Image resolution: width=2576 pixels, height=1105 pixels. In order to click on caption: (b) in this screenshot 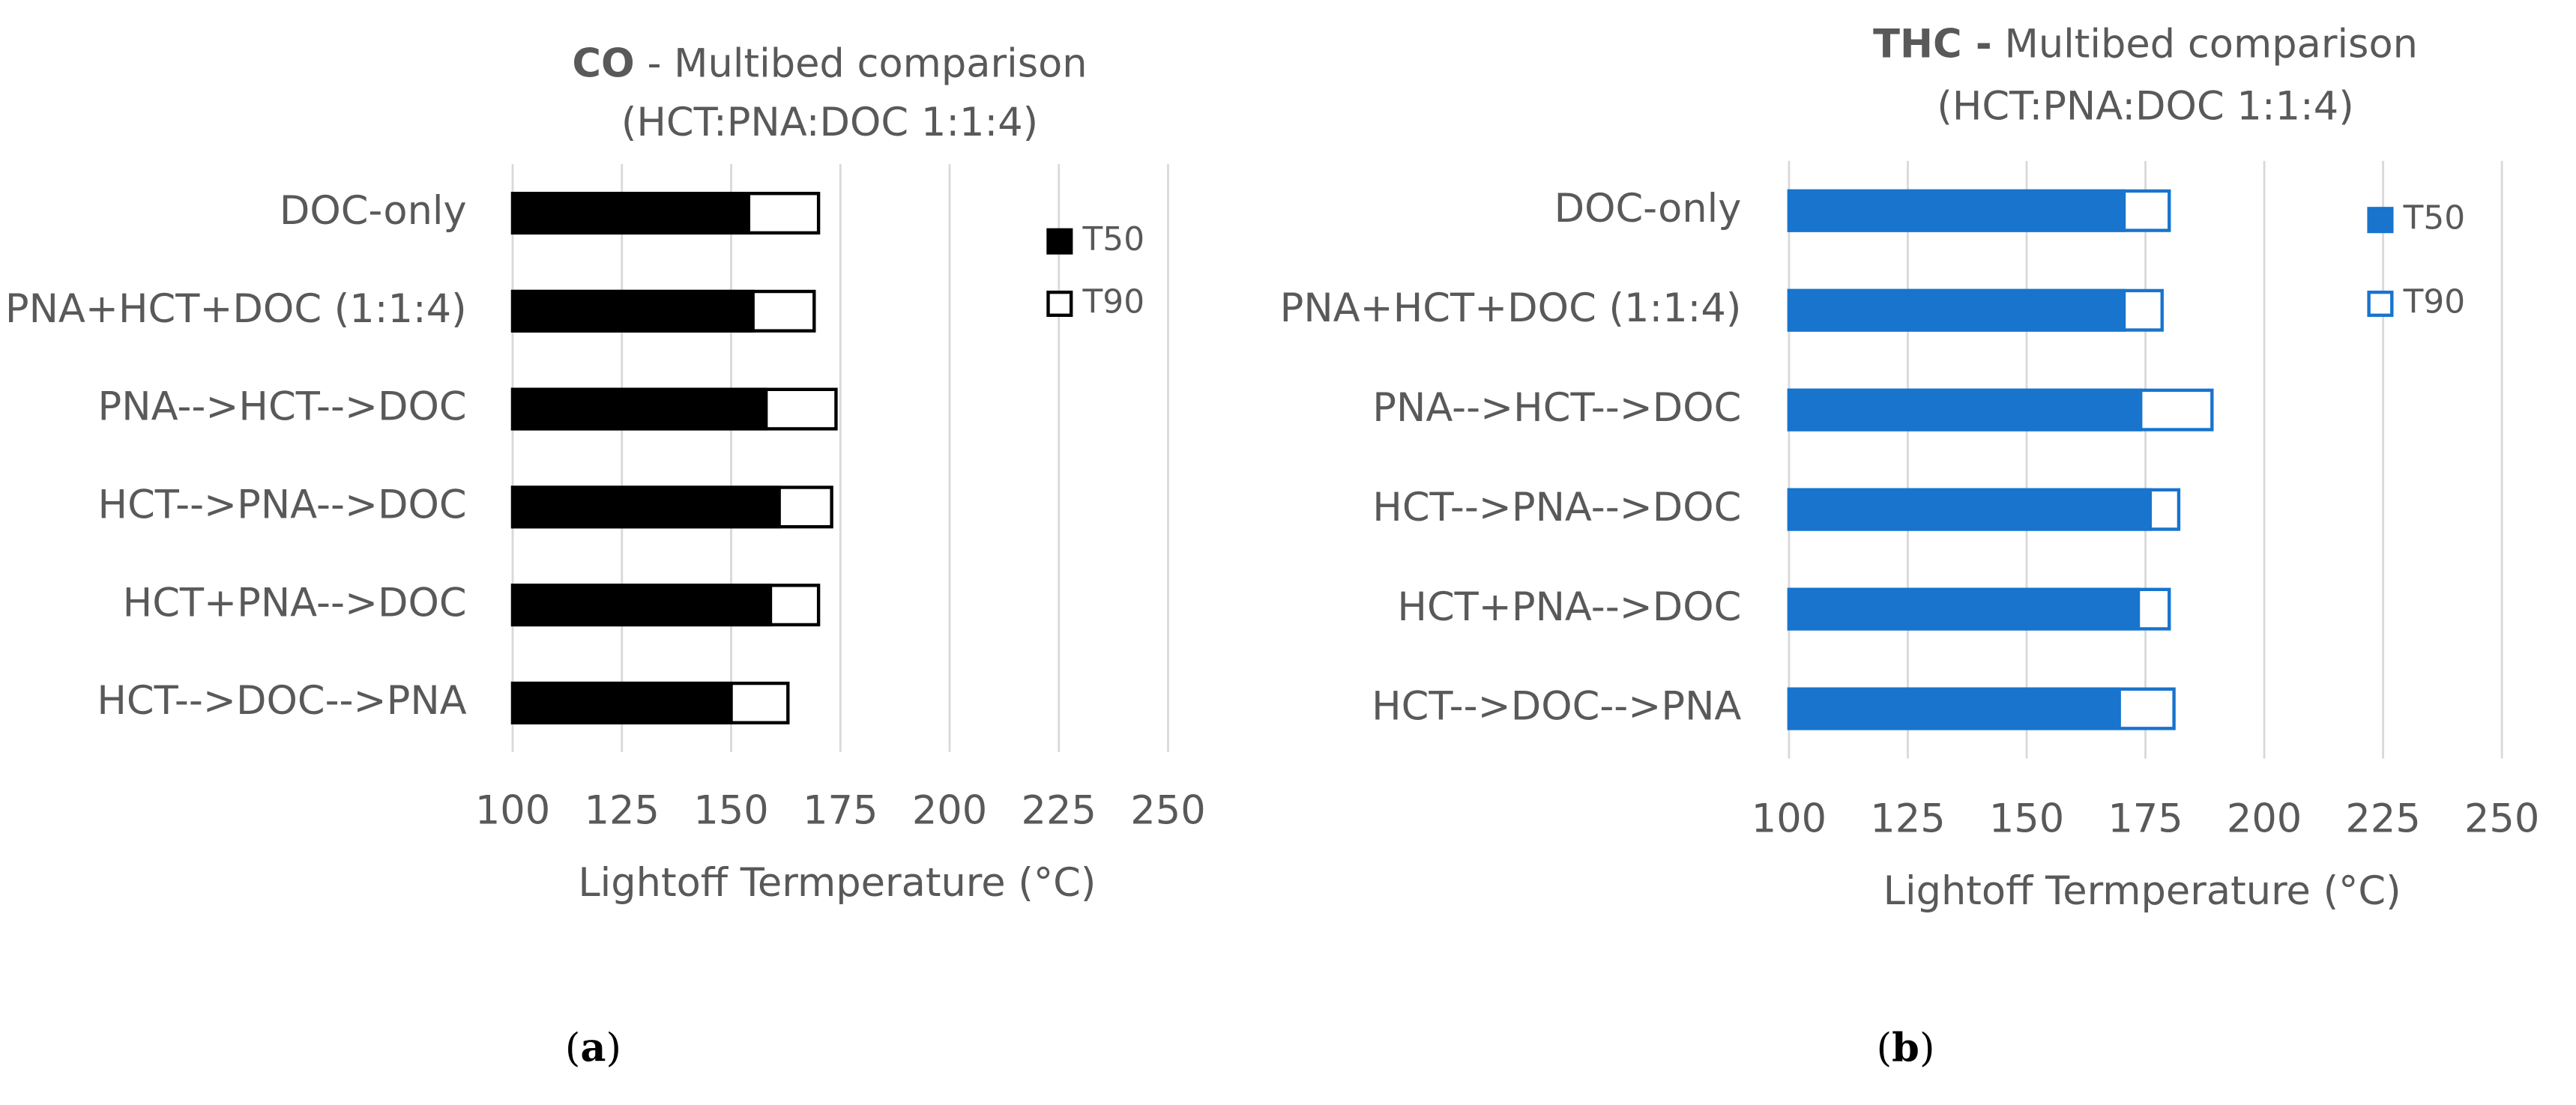, I will do `click(1906, 1048)`.